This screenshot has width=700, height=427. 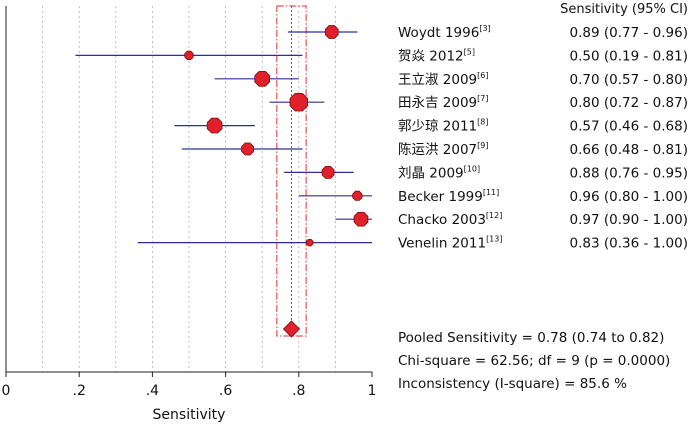 I want to click on study-label: Venelin 2011[13], so click(x=450, y=243).